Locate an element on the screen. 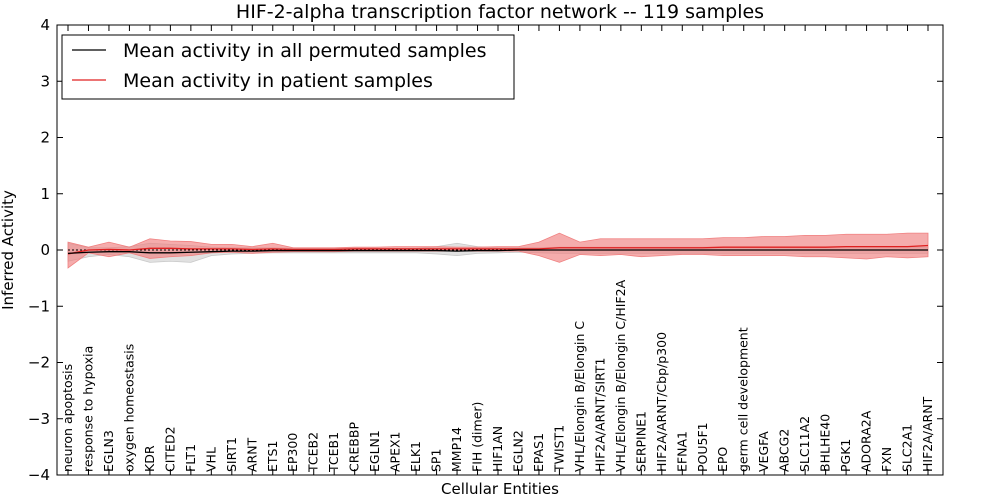  x-tick-label-39: ADORA2A is located at coordinates (866, 441).